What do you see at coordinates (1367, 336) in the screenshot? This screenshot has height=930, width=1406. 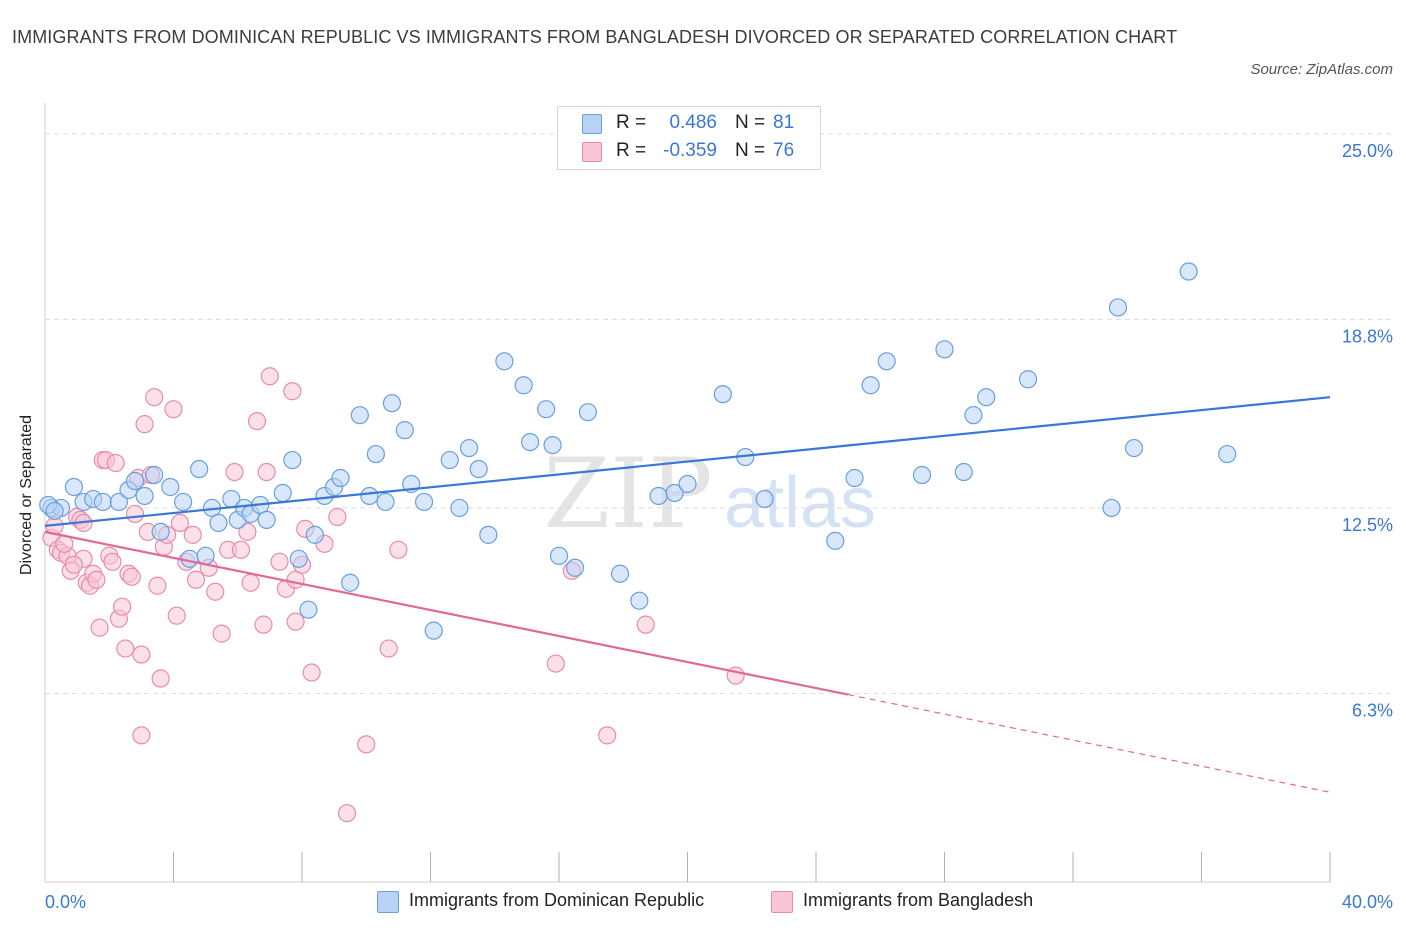 I see `y-tick-label: 18.8%` at bounding box center [1367, 336].